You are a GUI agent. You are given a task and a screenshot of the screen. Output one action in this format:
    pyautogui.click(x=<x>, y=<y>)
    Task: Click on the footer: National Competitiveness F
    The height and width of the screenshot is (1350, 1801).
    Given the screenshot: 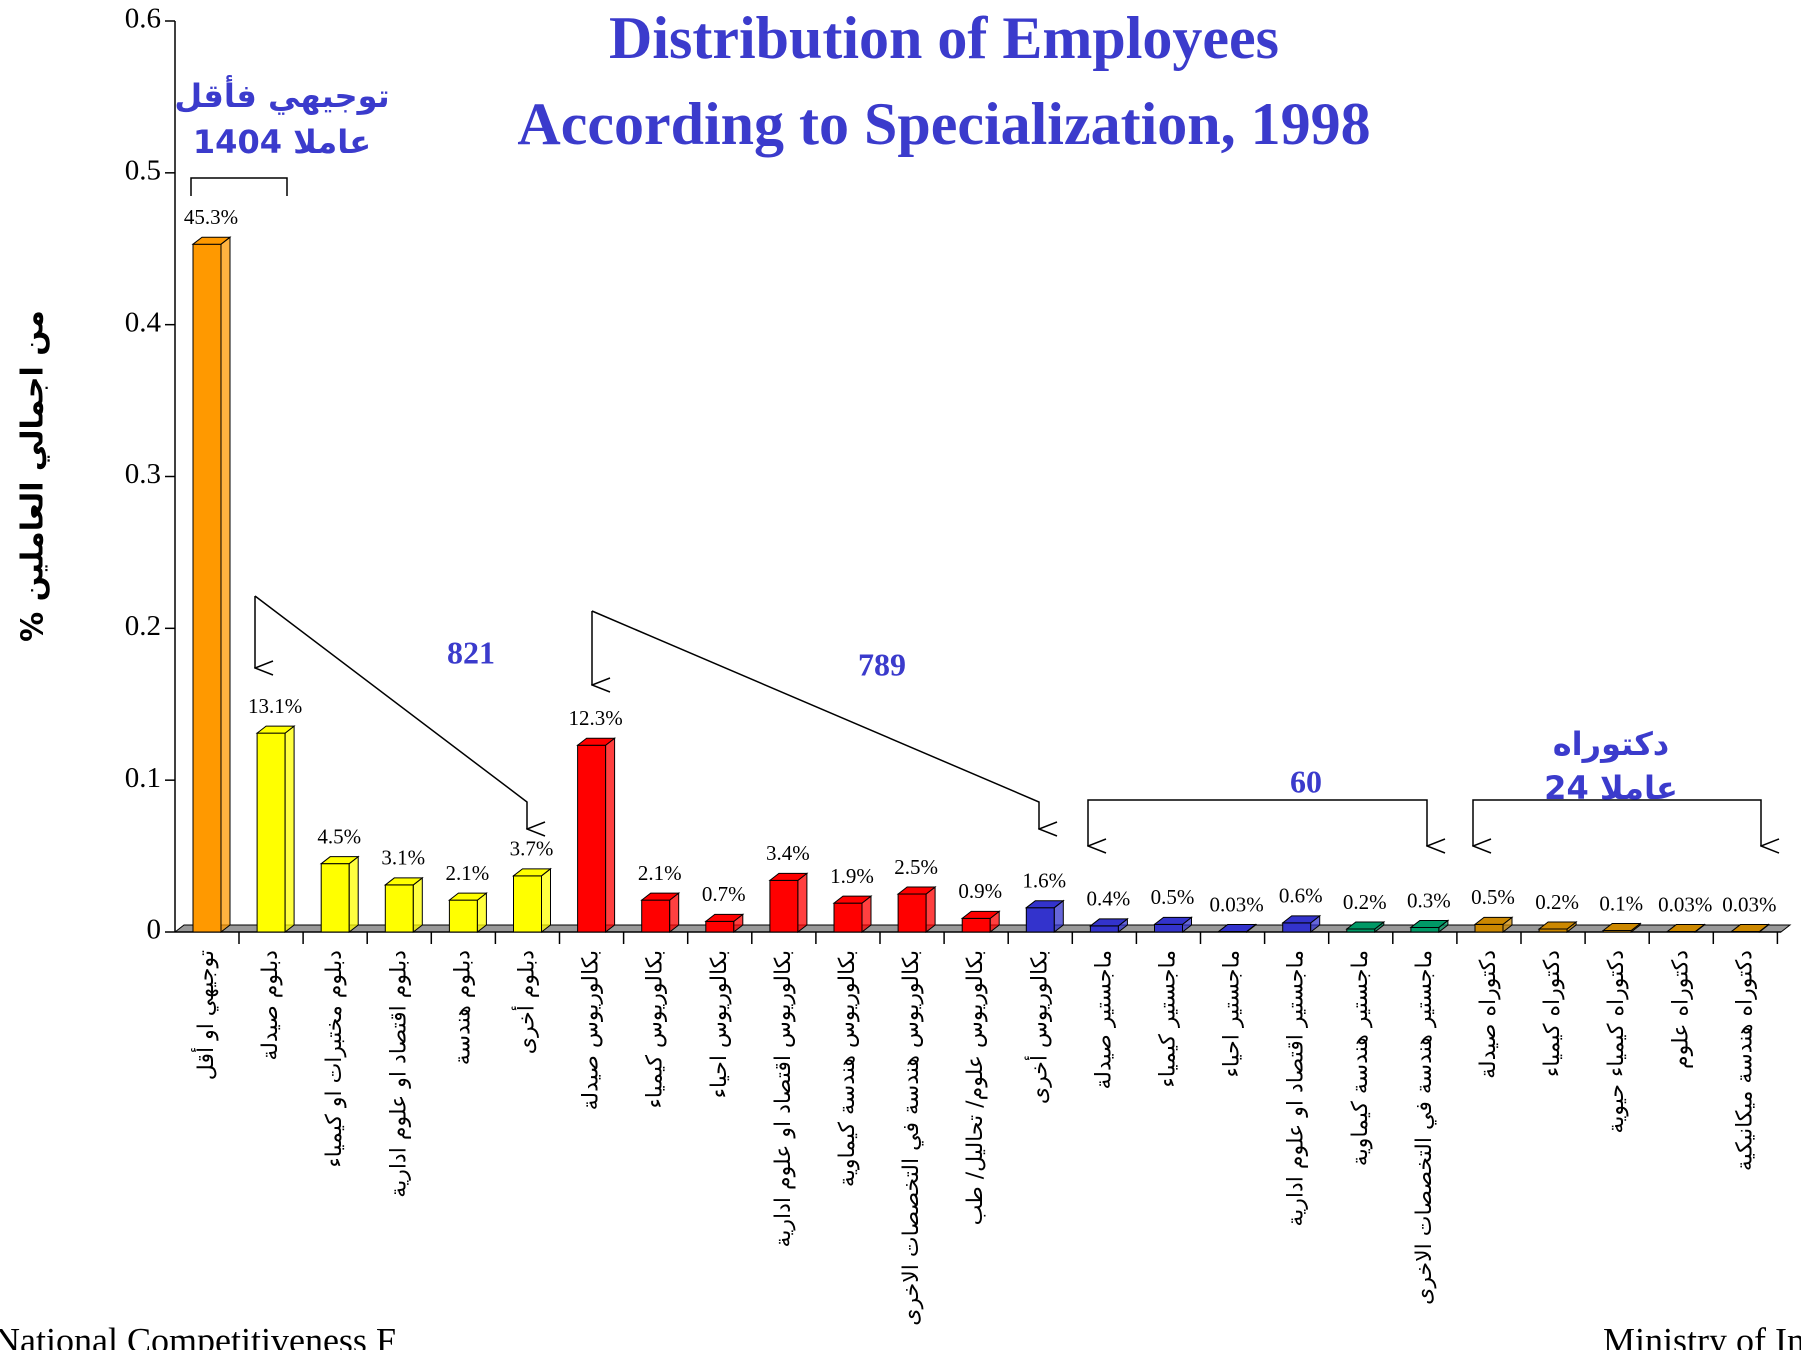 What is the action you would take?
    pyautogui.click(x=198, y=1335)
    